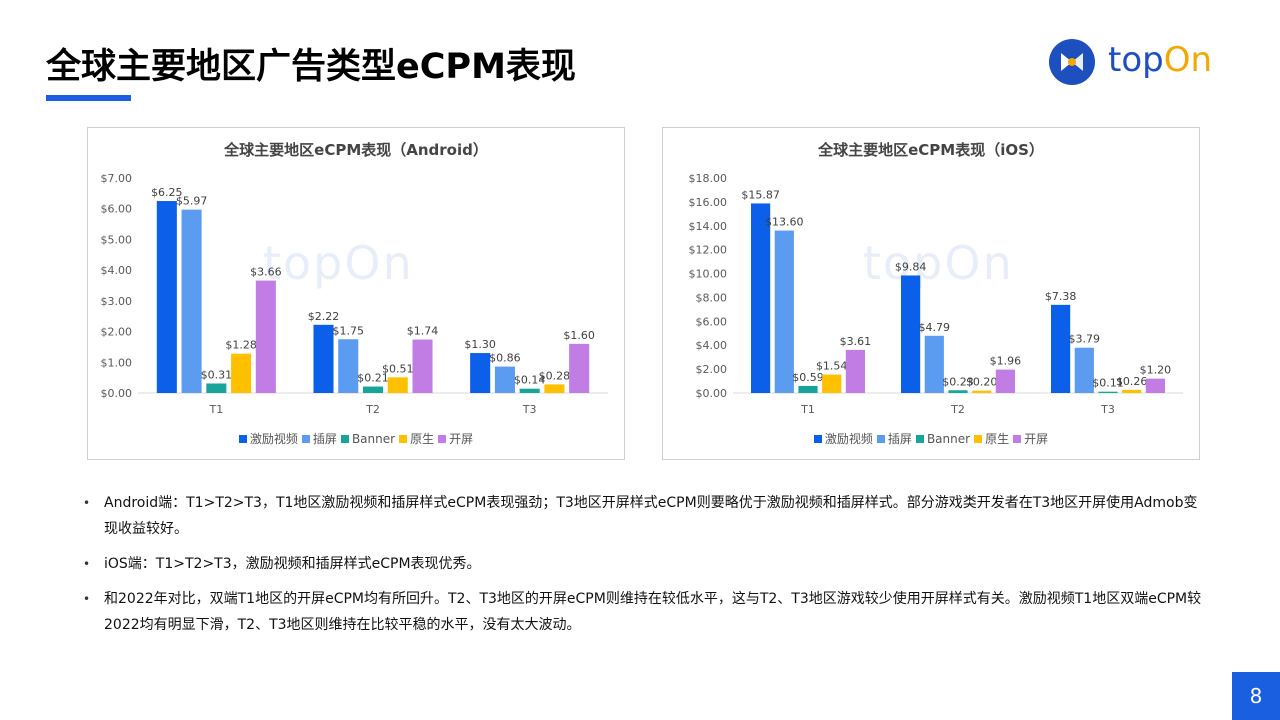 The width and height of the screenshot is (1280, 720). I want to click on chart-watermark: topOn, so click(338, 263).